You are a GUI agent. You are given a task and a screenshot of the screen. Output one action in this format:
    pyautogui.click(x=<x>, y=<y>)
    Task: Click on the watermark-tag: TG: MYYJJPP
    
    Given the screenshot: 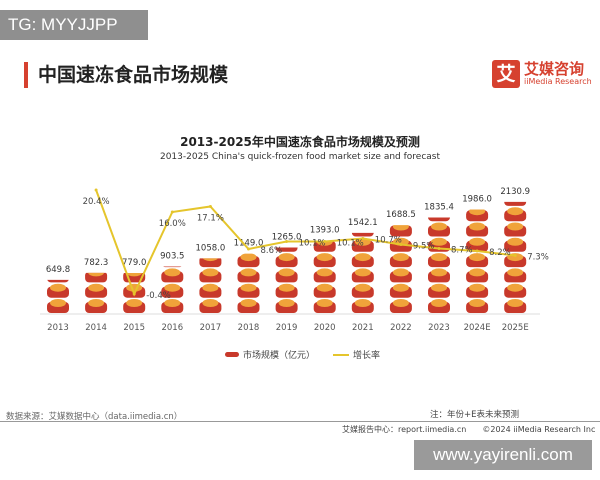 What is the action you would take?
    pyautogui.click(x=74, y=25)
    